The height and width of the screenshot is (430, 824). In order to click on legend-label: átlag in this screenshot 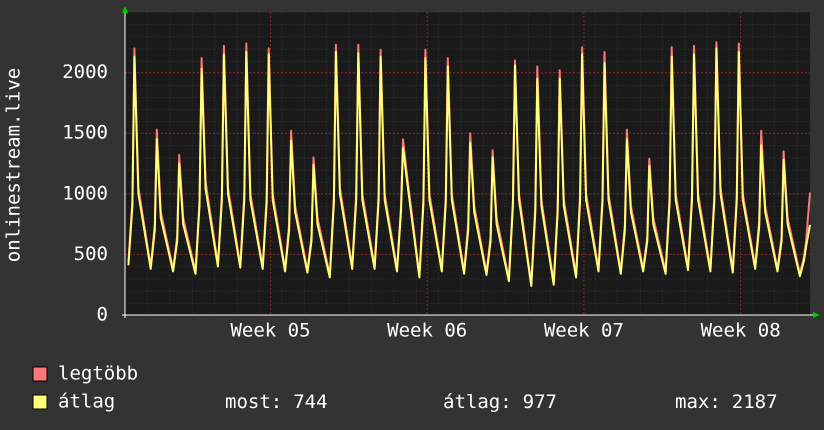, I will do `click(86, 402)`.